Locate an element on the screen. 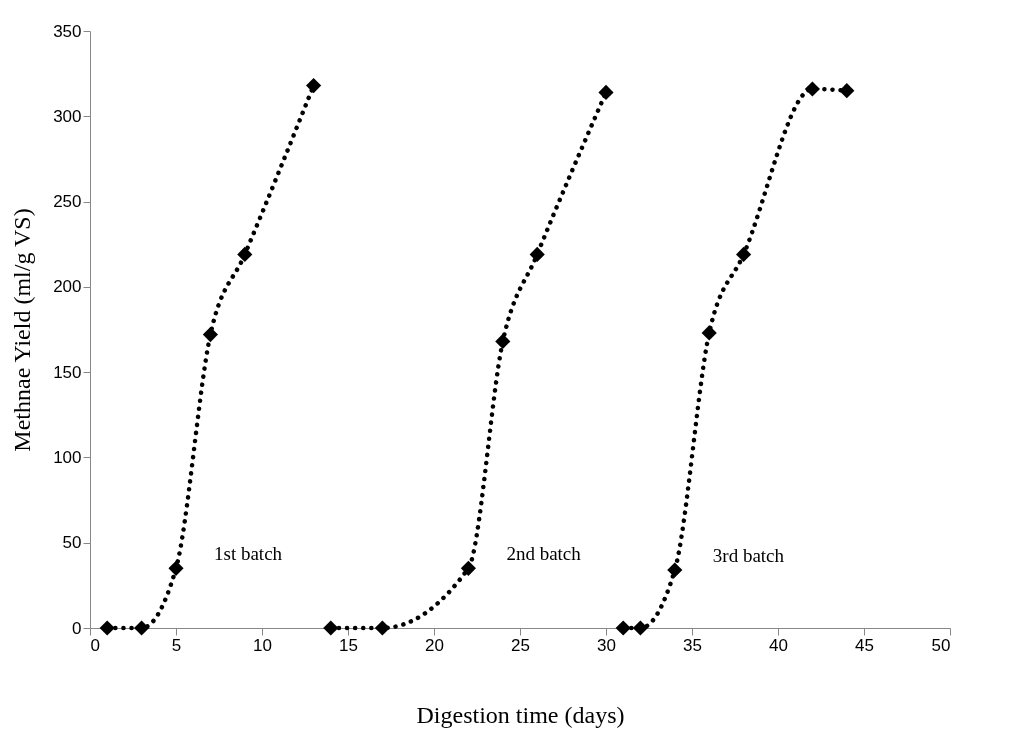  x-tick-label: 10 is located at coordinates (262, 645).